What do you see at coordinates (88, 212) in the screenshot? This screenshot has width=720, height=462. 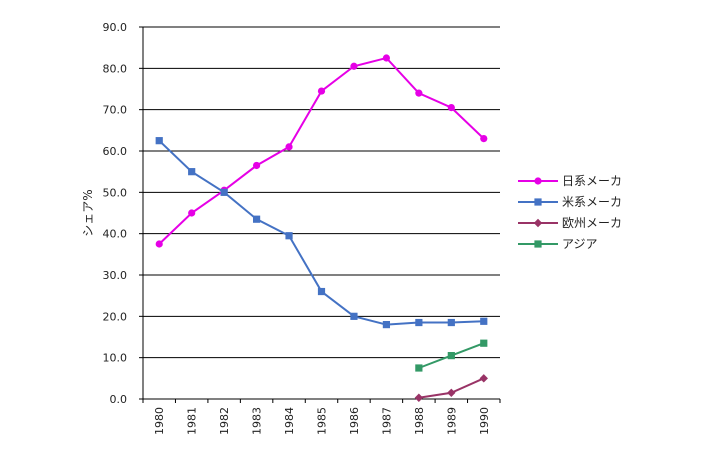 I see `y-axis-title: シェア%` at bounding box center [88, 212].